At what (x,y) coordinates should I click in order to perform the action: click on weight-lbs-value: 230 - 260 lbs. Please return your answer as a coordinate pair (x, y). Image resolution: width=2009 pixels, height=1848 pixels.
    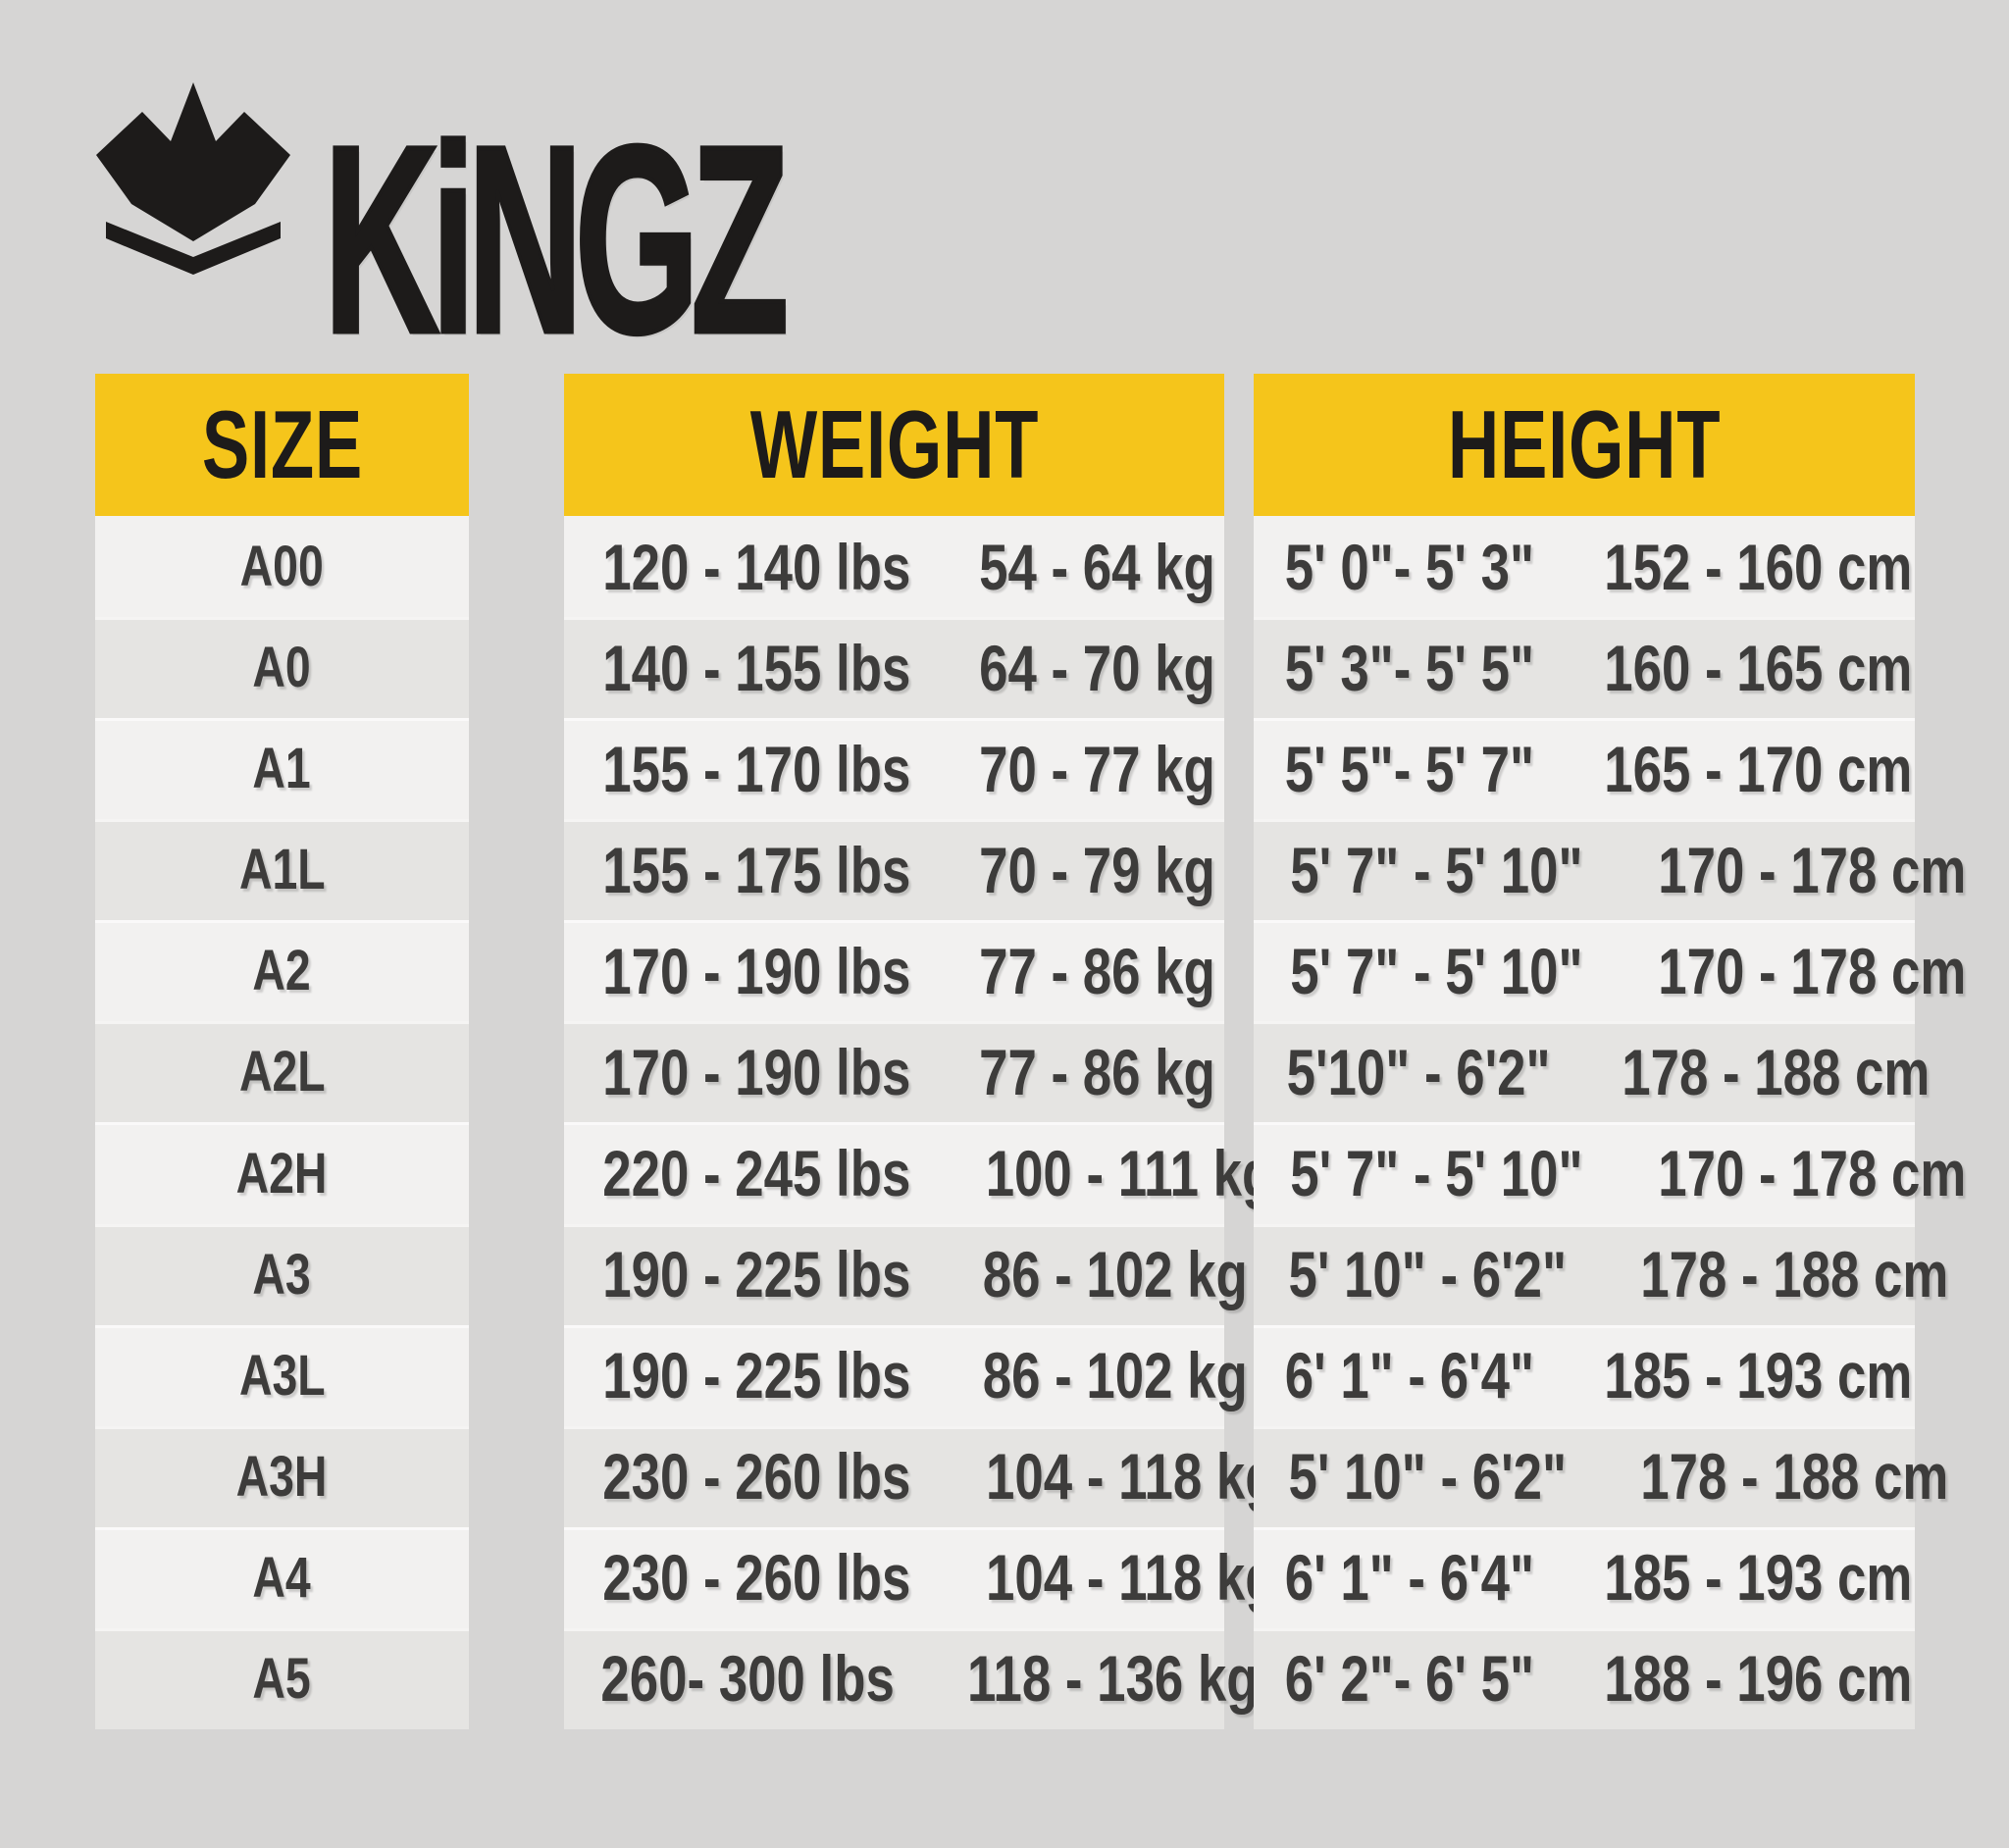
    Looking at the image, I should click on (756, 1578).